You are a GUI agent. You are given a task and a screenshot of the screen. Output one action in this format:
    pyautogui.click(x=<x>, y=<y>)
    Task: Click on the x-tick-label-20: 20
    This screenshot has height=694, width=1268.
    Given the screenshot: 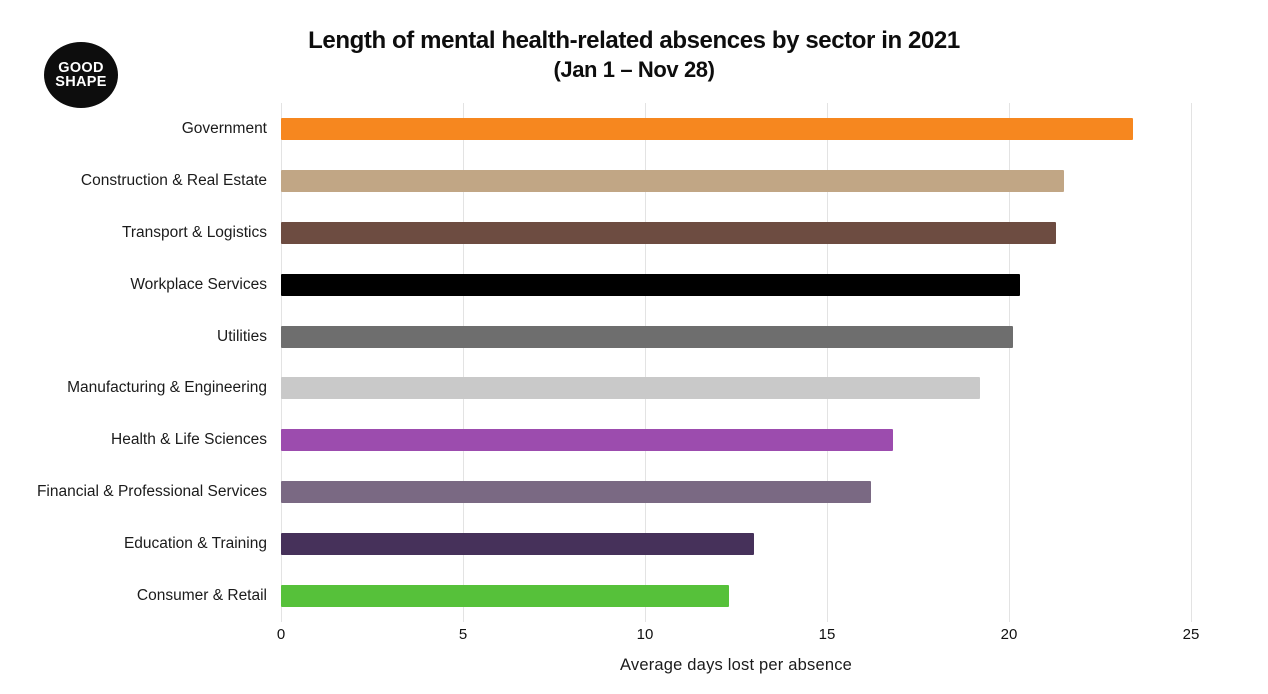 What is the action you would take?
    pyautogui.click(x=1009, y=634)
    